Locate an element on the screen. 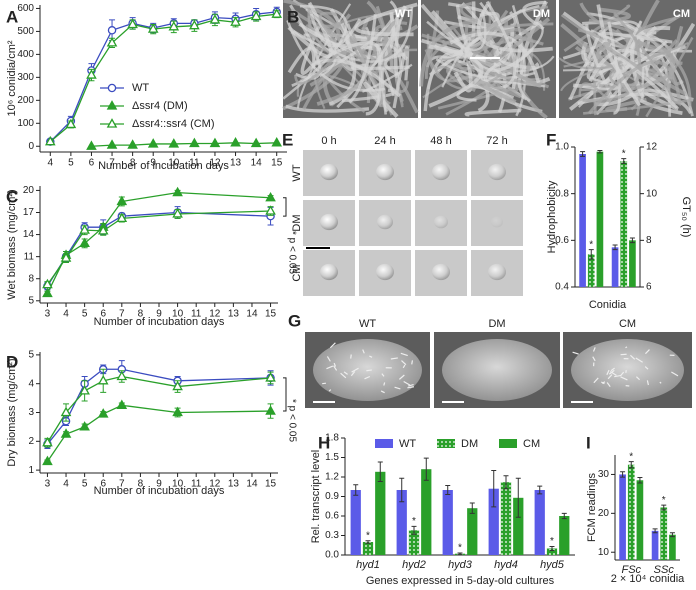 Image resolution: width=696 pixels, height=590 pixels. tick-label: 200 is located at coordinates (25, 100).